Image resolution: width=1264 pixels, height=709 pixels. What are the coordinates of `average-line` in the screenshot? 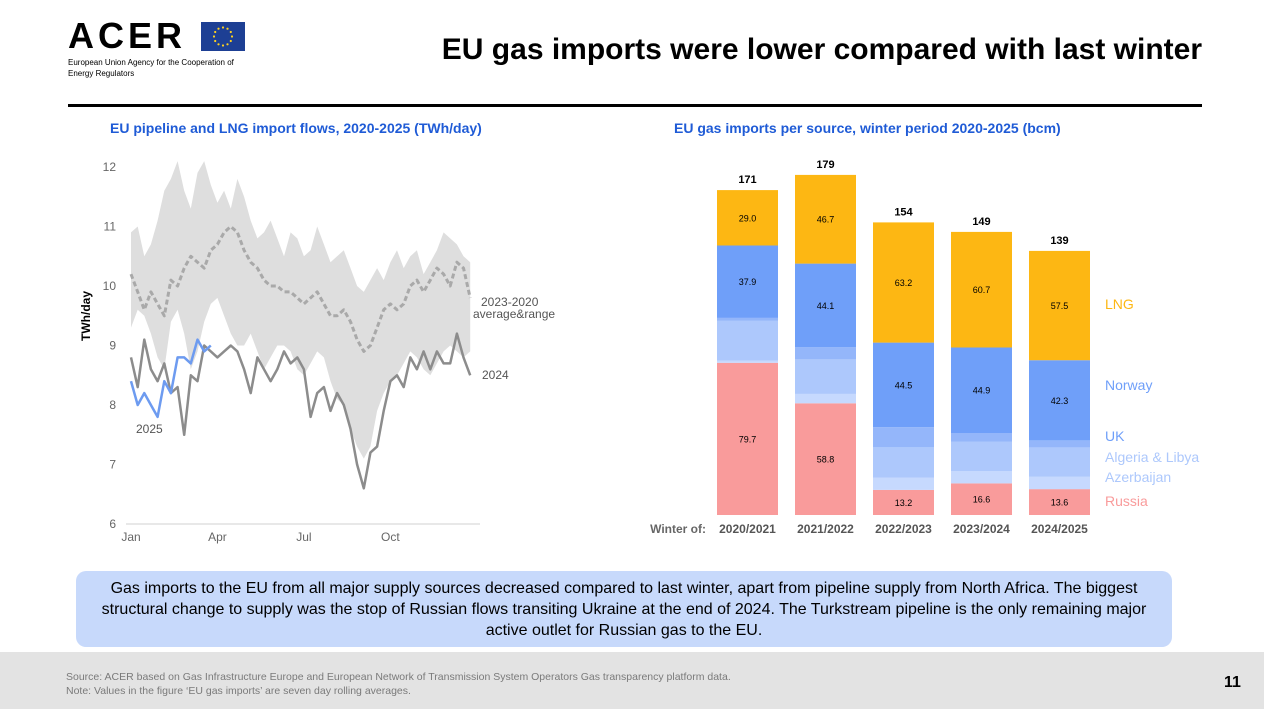 It's located at (300, 289).